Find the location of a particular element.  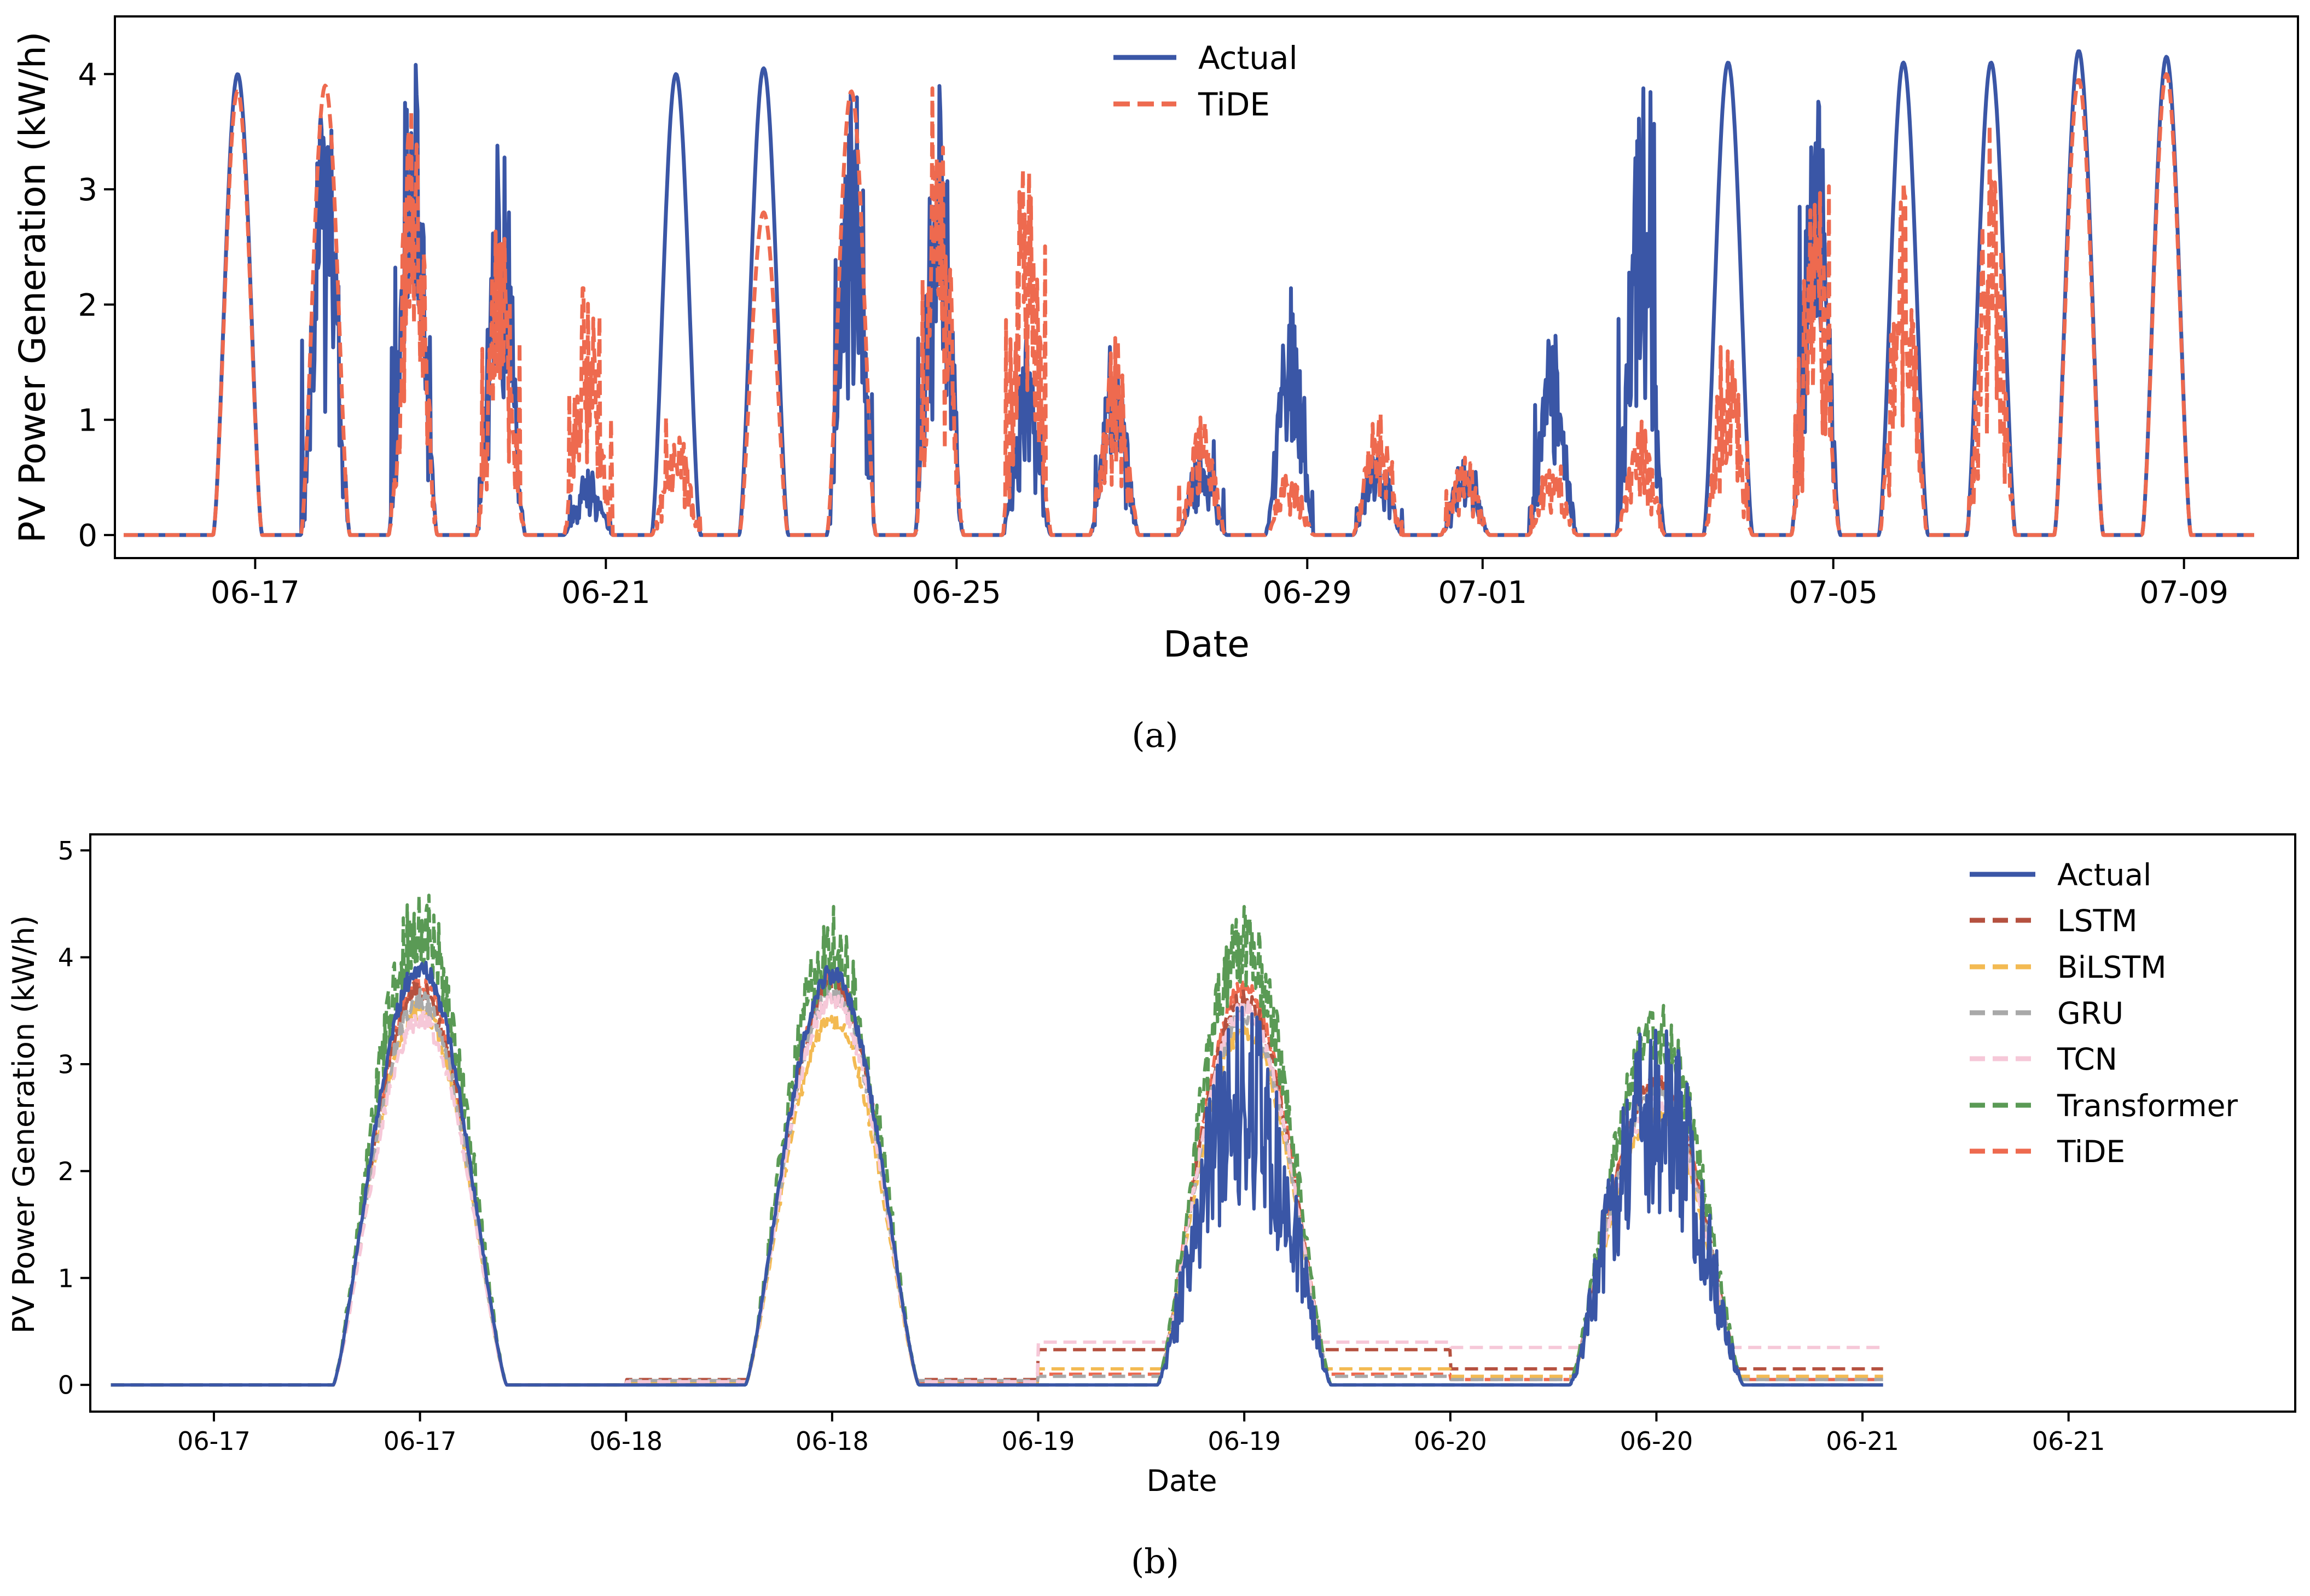

legend-label-gru: GRU is located at coordinates (2090, 1013).